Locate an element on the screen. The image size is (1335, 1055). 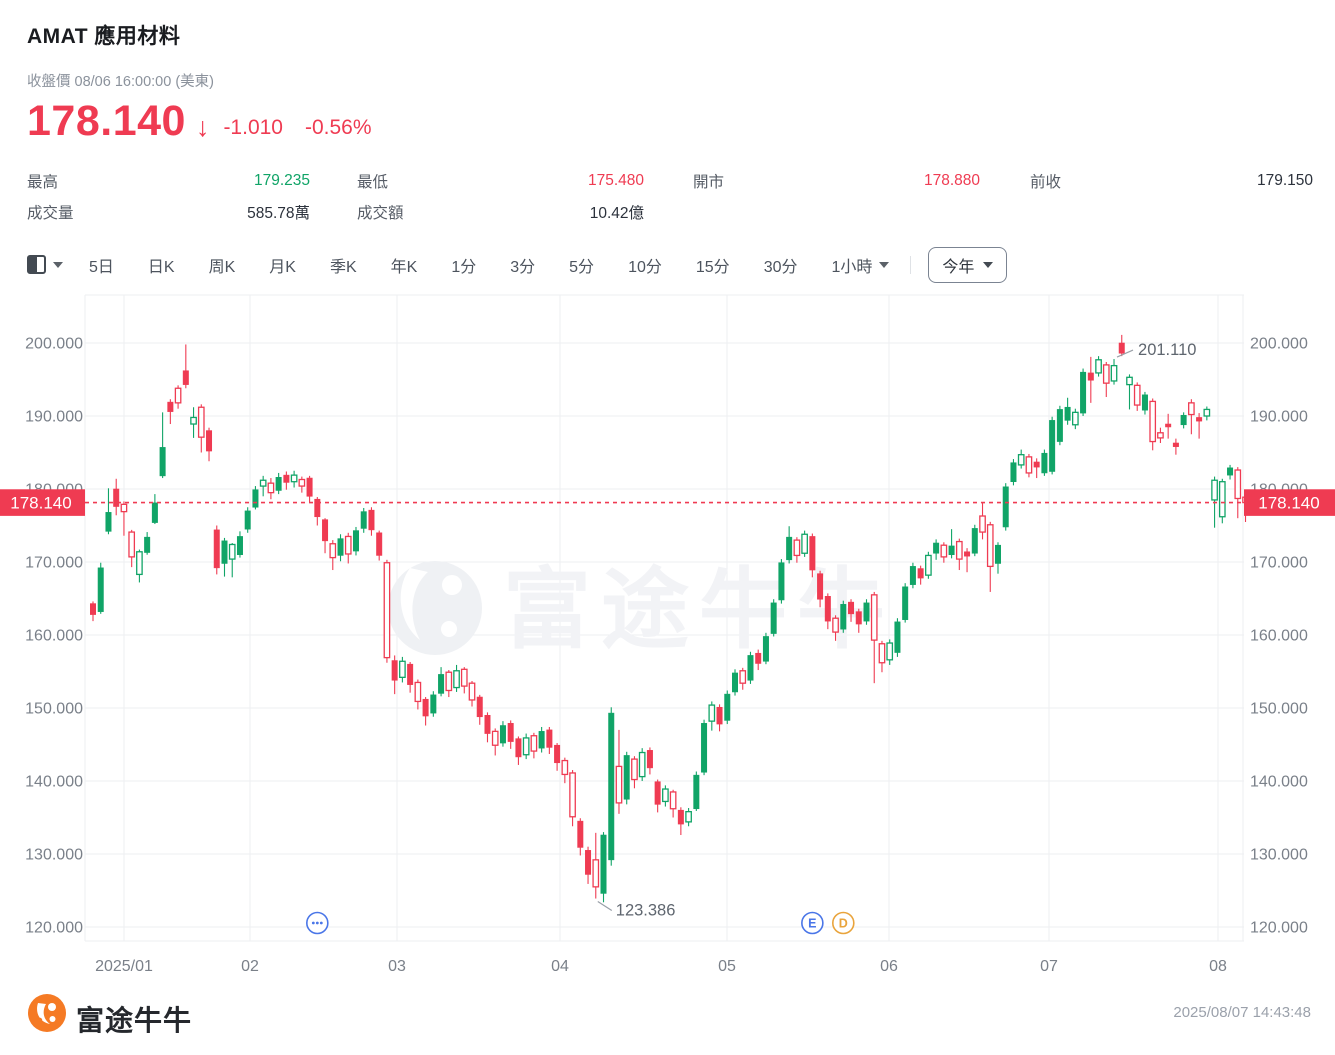
stat-value: 175.480 is located at coordinates (615, 180).